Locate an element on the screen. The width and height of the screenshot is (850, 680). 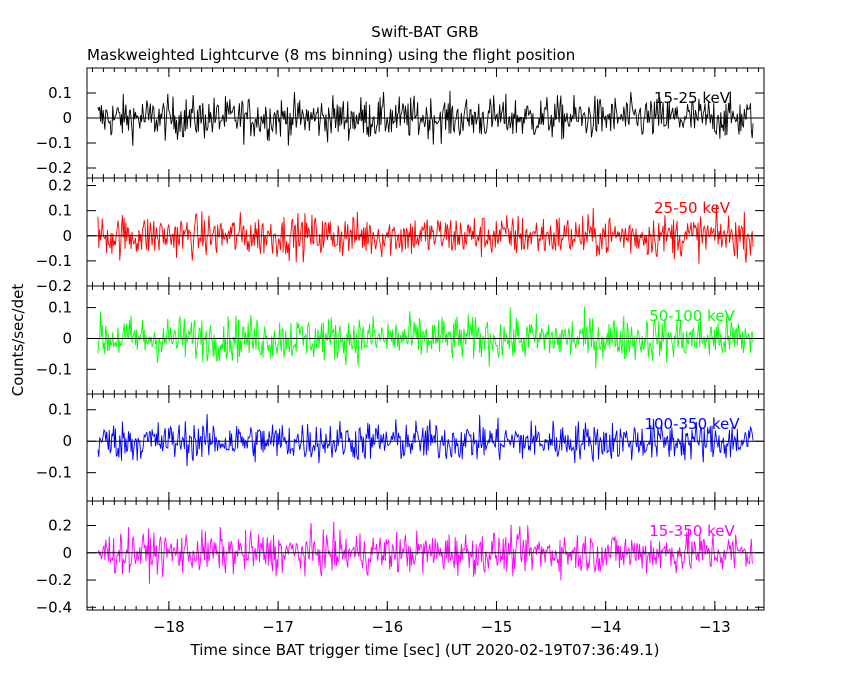
panel-1: −0.2 −0.1 0 0.1 15-25 keV is located at coordinates (400, 123).